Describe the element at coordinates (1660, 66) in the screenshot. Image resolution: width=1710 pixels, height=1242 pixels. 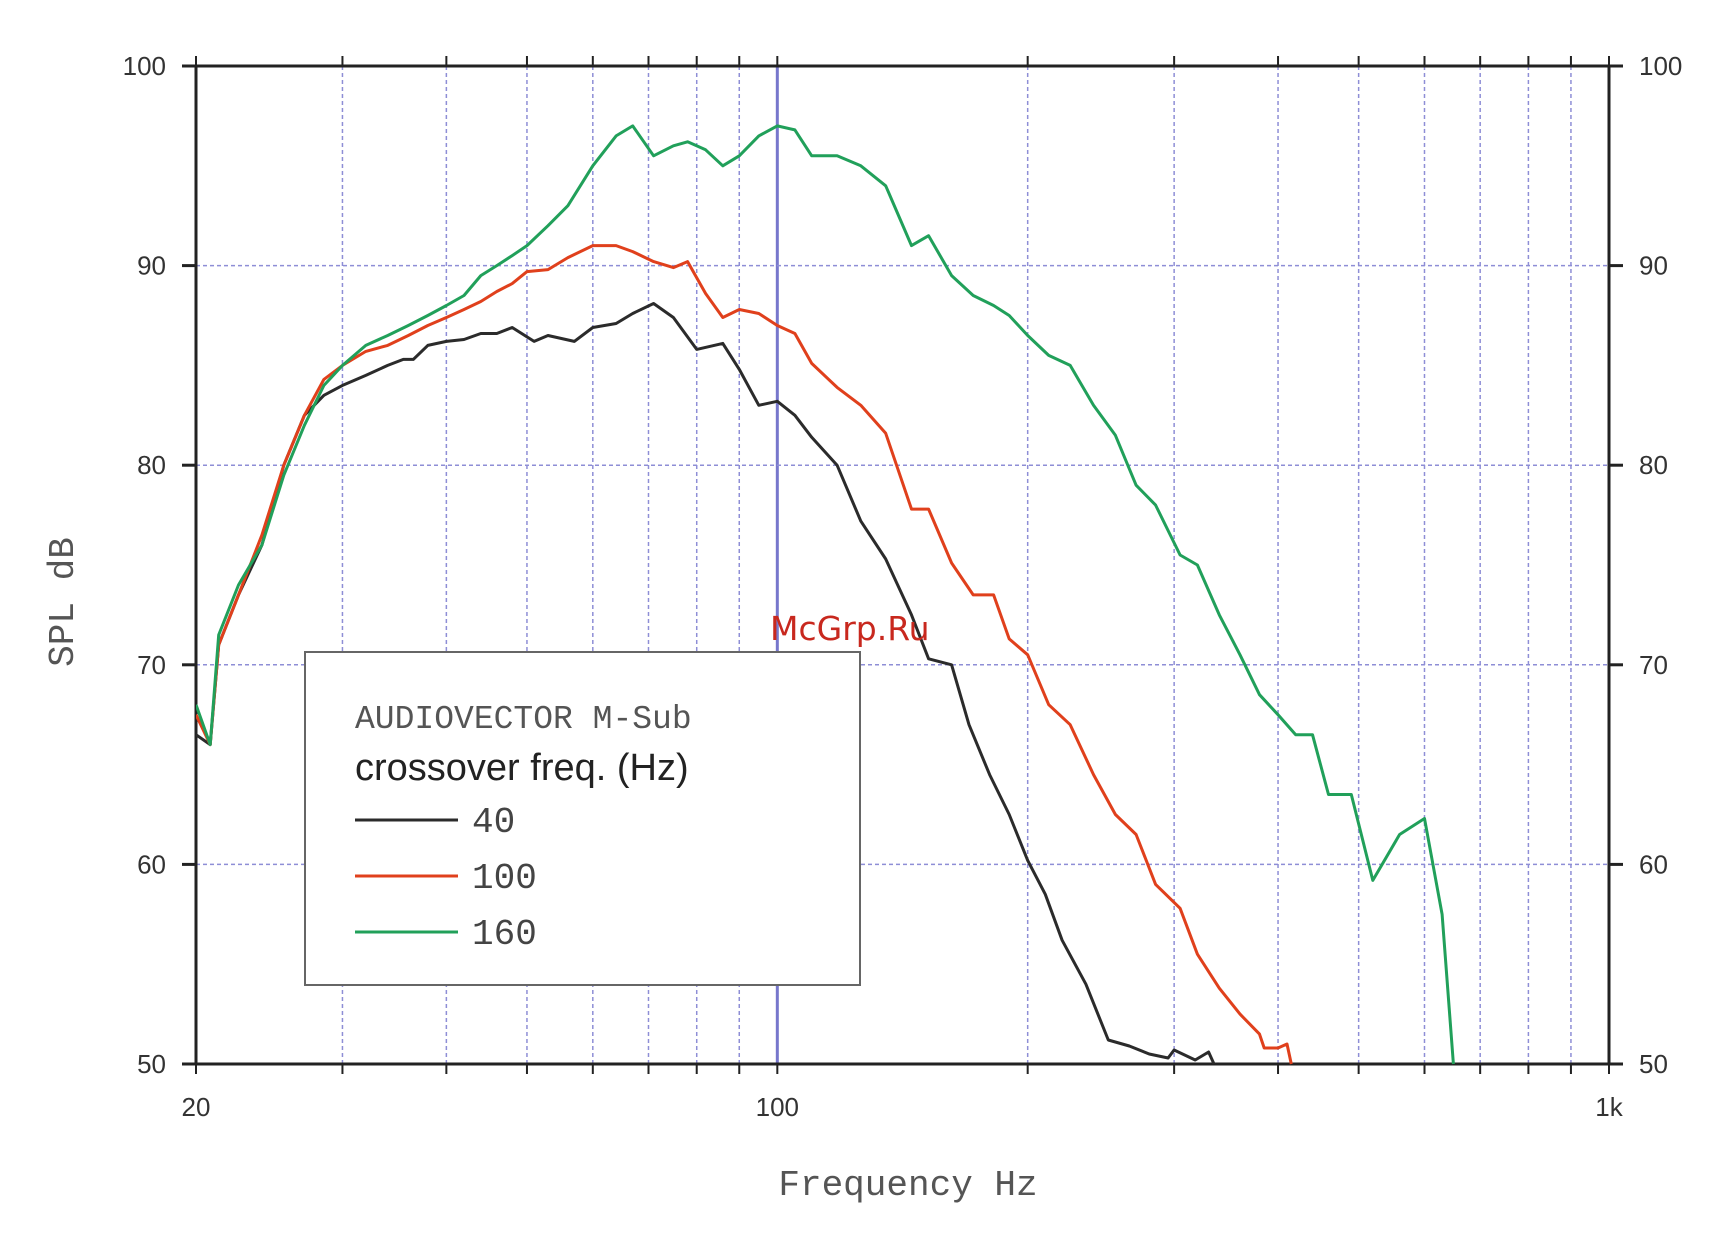
I see `y-tick-label-right: 100` at that location.